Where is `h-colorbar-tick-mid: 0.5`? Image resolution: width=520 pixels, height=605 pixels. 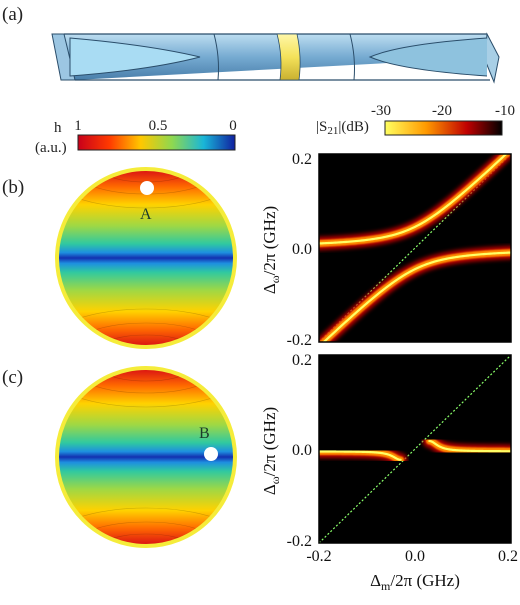
h-colorbar-tick-mid: 0.5 is located at coordinates (158, 126).